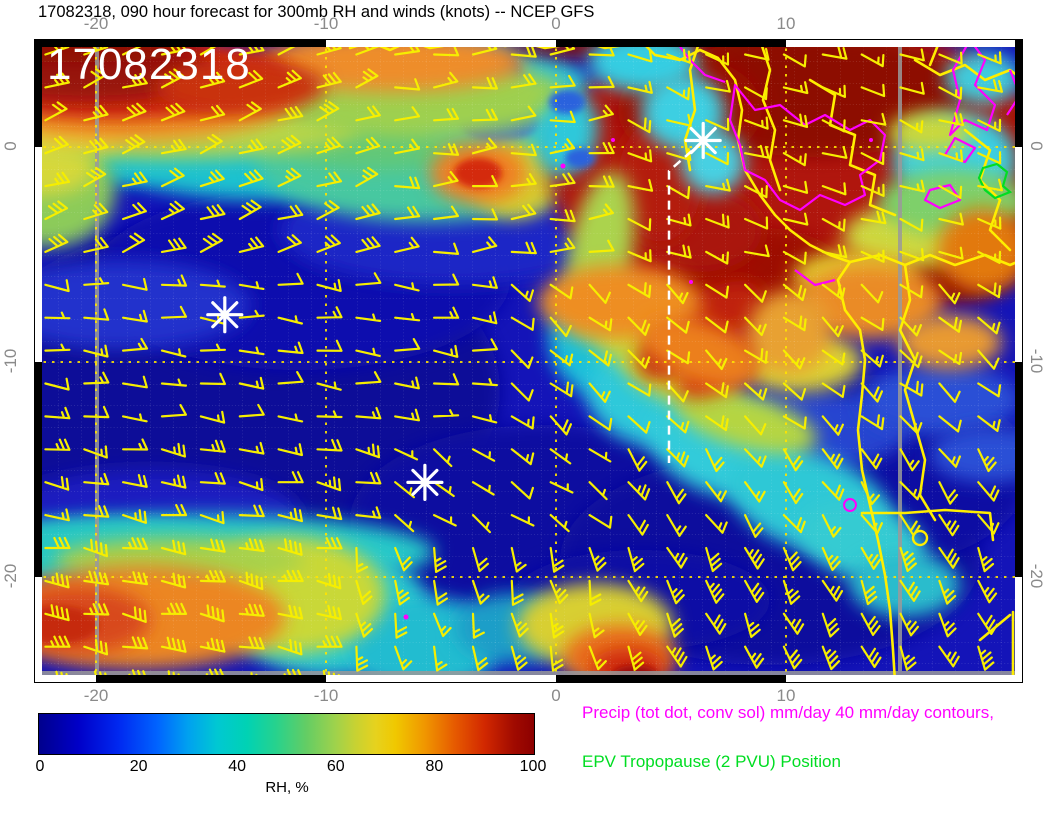 The height and width of the screenshot is (816, 1056). Describe the element at coordinates (1036, 146) in the screenshot. I see `y-axis-tick-right: 0` at that location.